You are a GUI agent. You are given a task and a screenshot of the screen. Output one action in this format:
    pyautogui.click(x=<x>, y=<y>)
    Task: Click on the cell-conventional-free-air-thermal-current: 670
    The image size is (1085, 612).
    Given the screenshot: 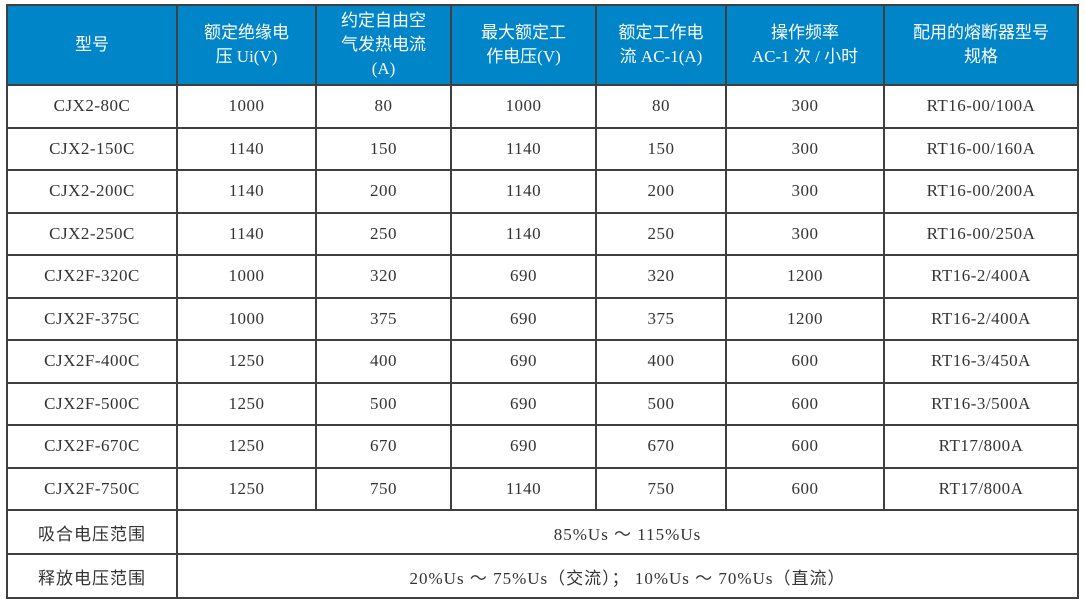 What is the action you would take?
    pyautogui.click(x=383, y=446)
    